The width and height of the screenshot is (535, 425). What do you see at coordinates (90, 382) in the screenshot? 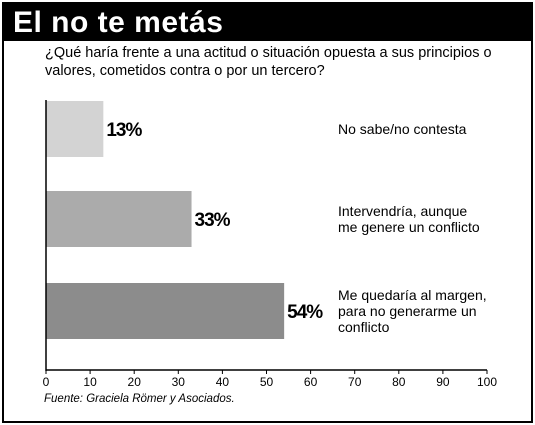
I see `x-tick-label: 10` at bounding box center [90, 382].